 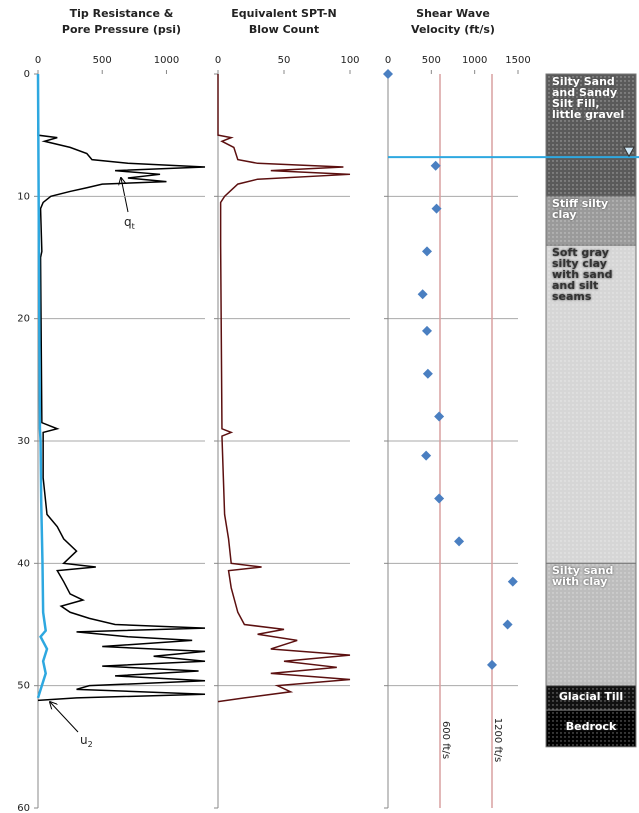 I want to click on stratum-label-box: Silty sand with clay, so click(x=583, y=576).